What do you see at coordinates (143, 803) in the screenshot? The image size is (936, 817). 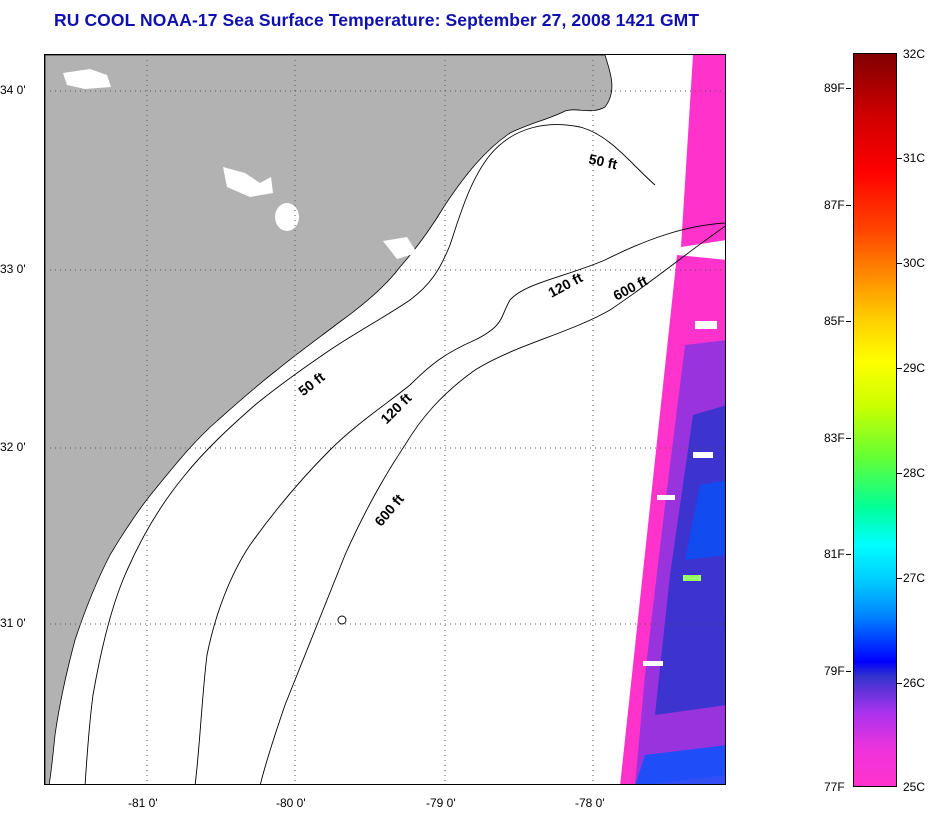 I see `lon-label: -81 0'` at bounding box center [143, 803].